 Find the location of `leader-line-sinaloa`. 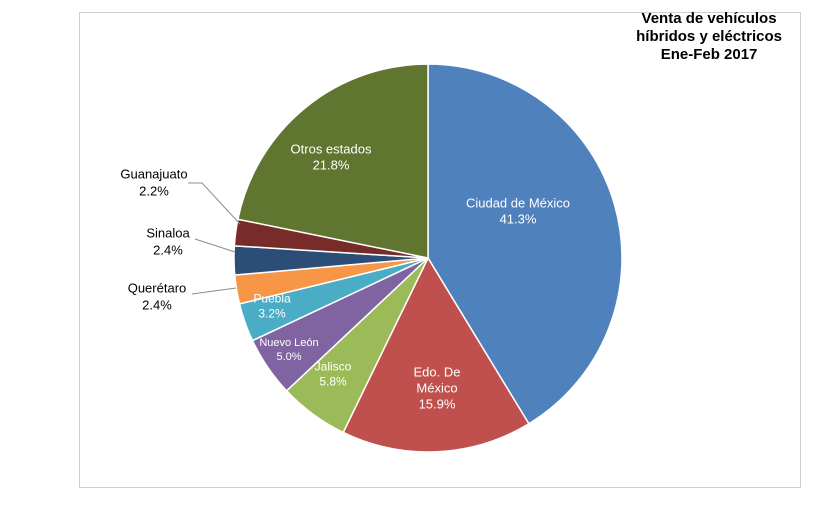

leader-line-sinaloa is located at coordinates (215, 245).